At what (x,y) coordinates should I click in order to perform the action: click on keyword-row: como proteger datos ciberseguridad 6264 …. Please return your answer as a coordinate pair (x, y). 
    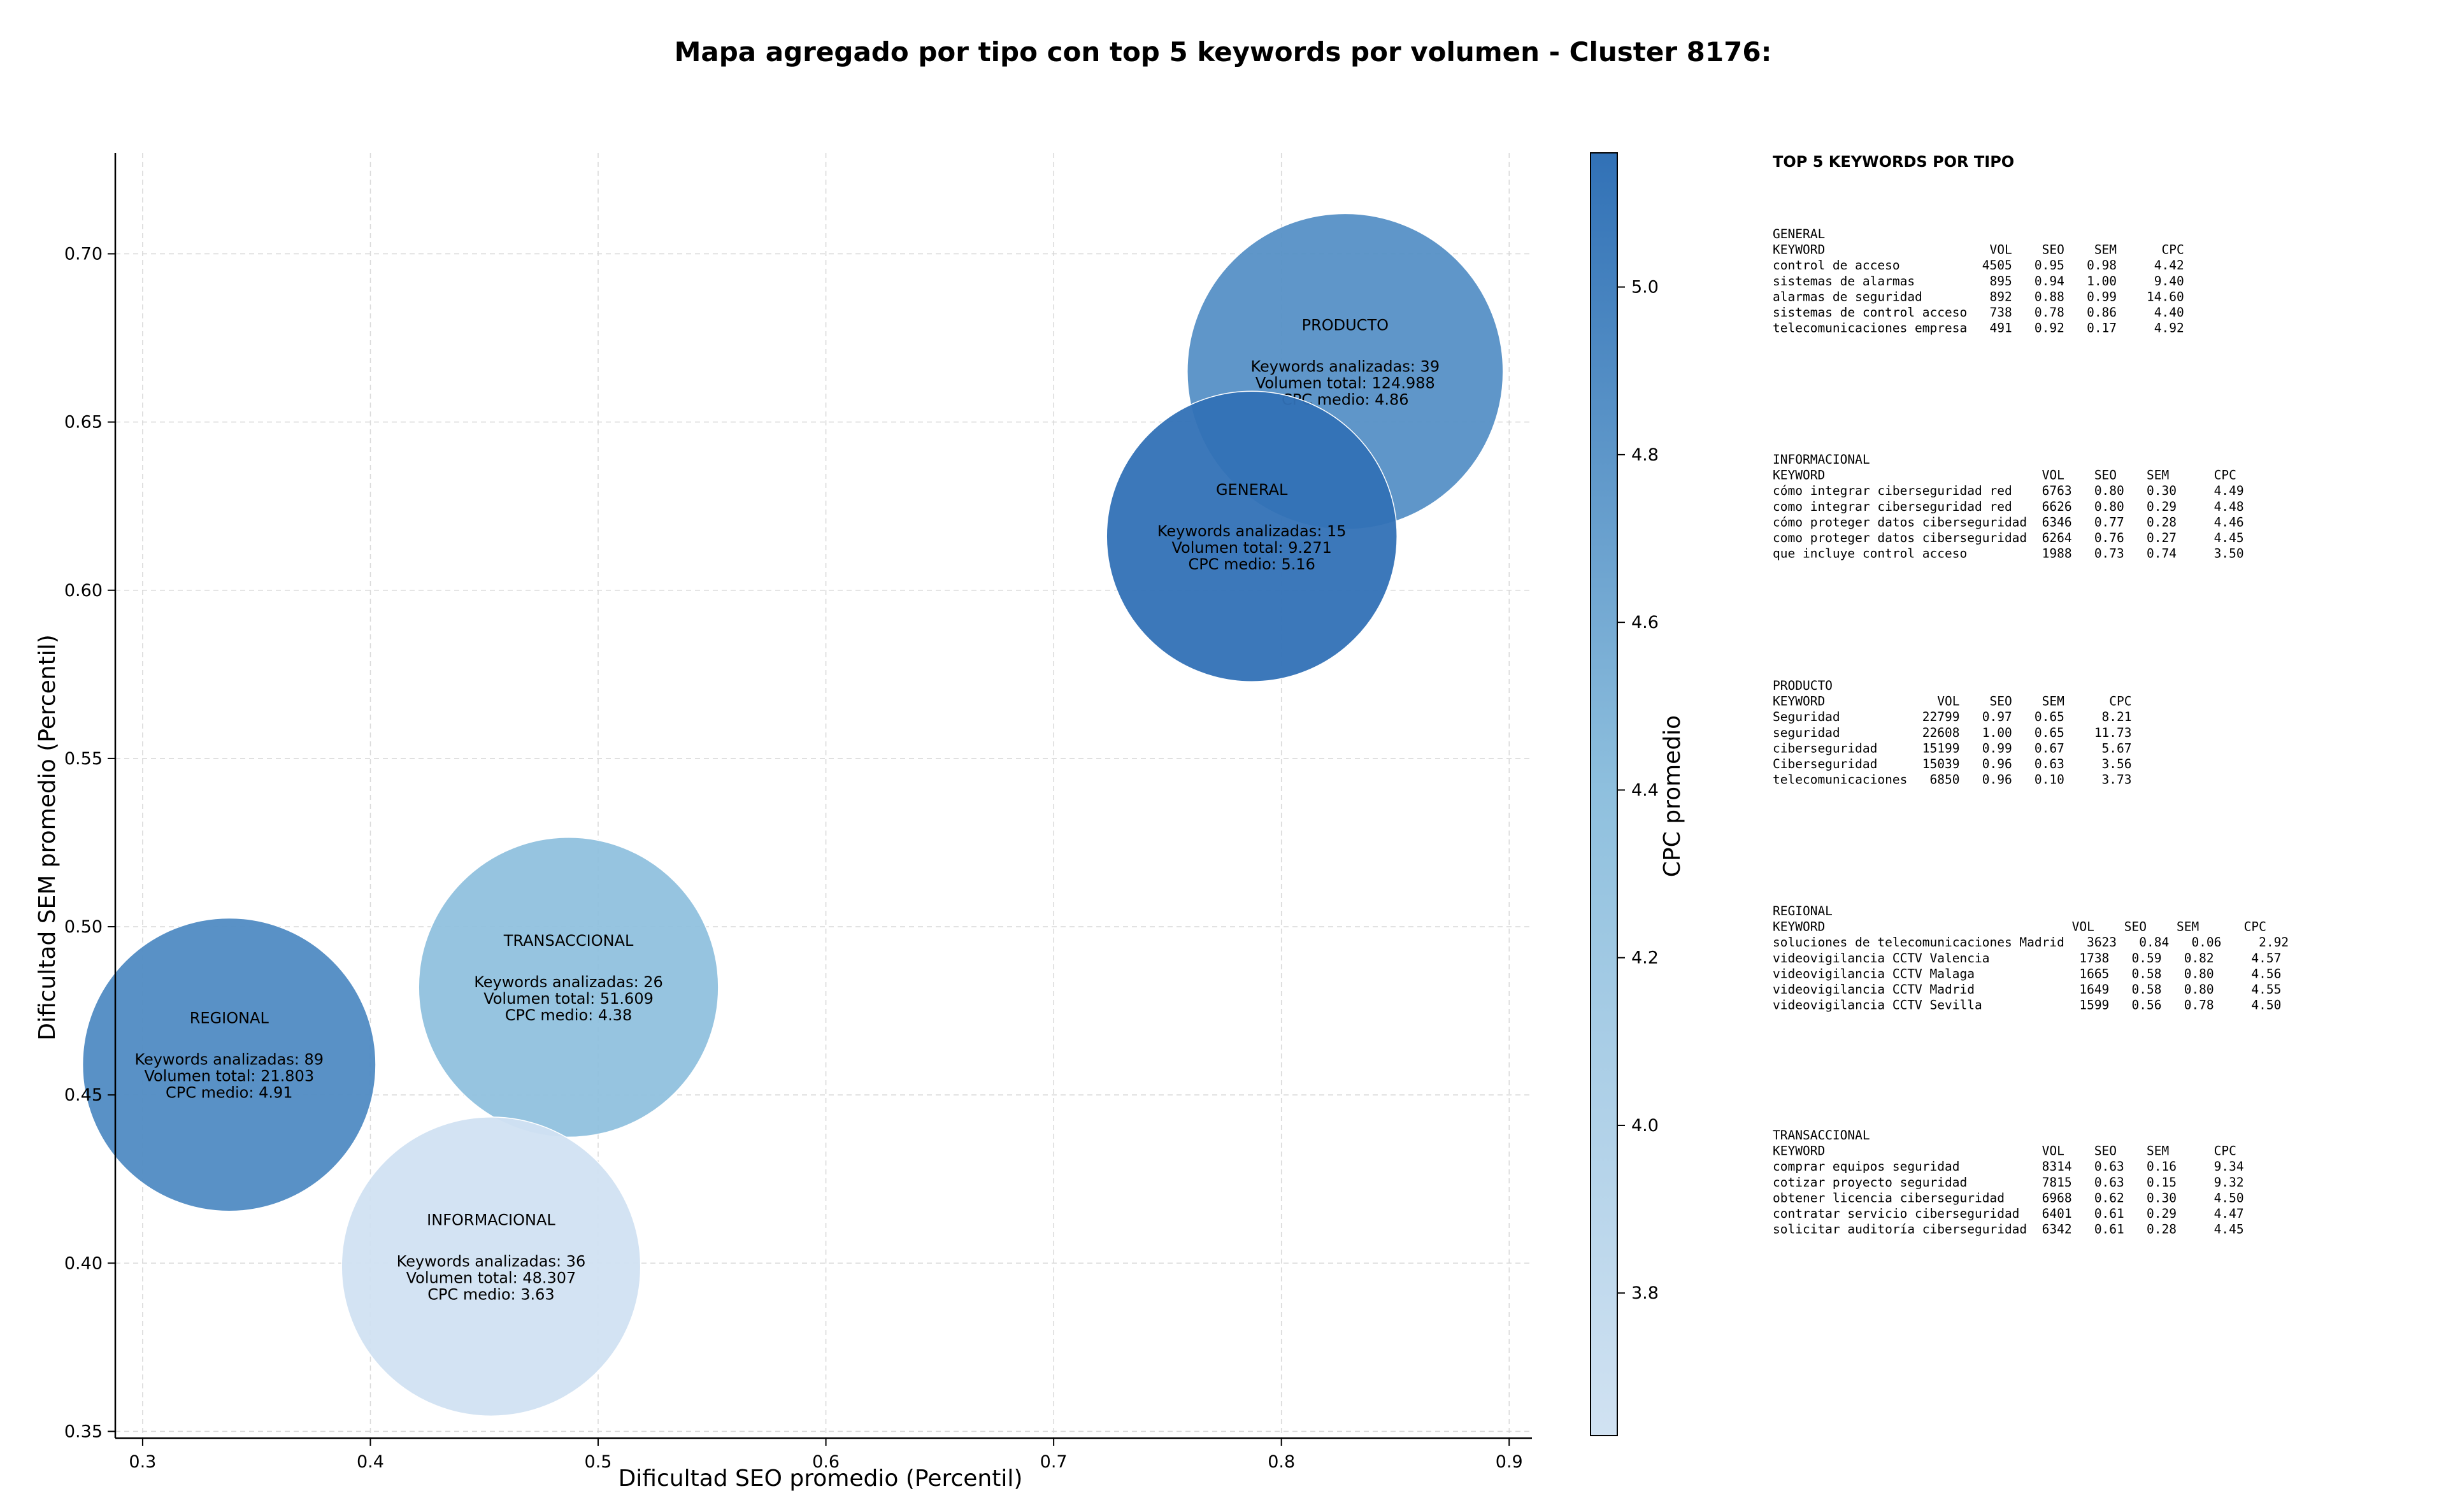
    Looking at the image, I should click on (2009, 538).